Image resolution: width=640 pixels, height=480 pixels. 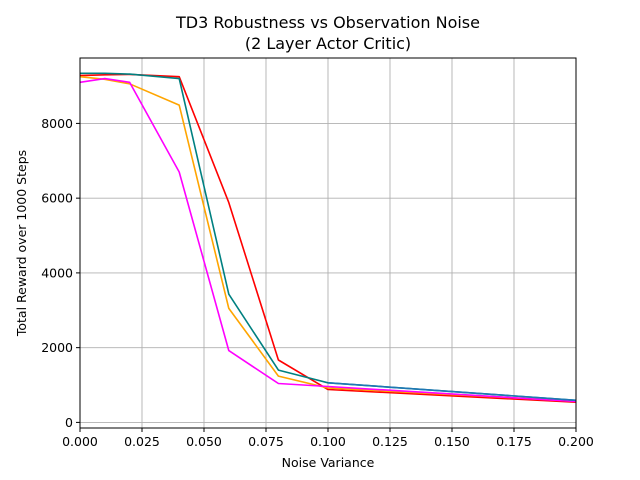 I want to click on x-tick-label: 0.075, so click(x=266, y=441).